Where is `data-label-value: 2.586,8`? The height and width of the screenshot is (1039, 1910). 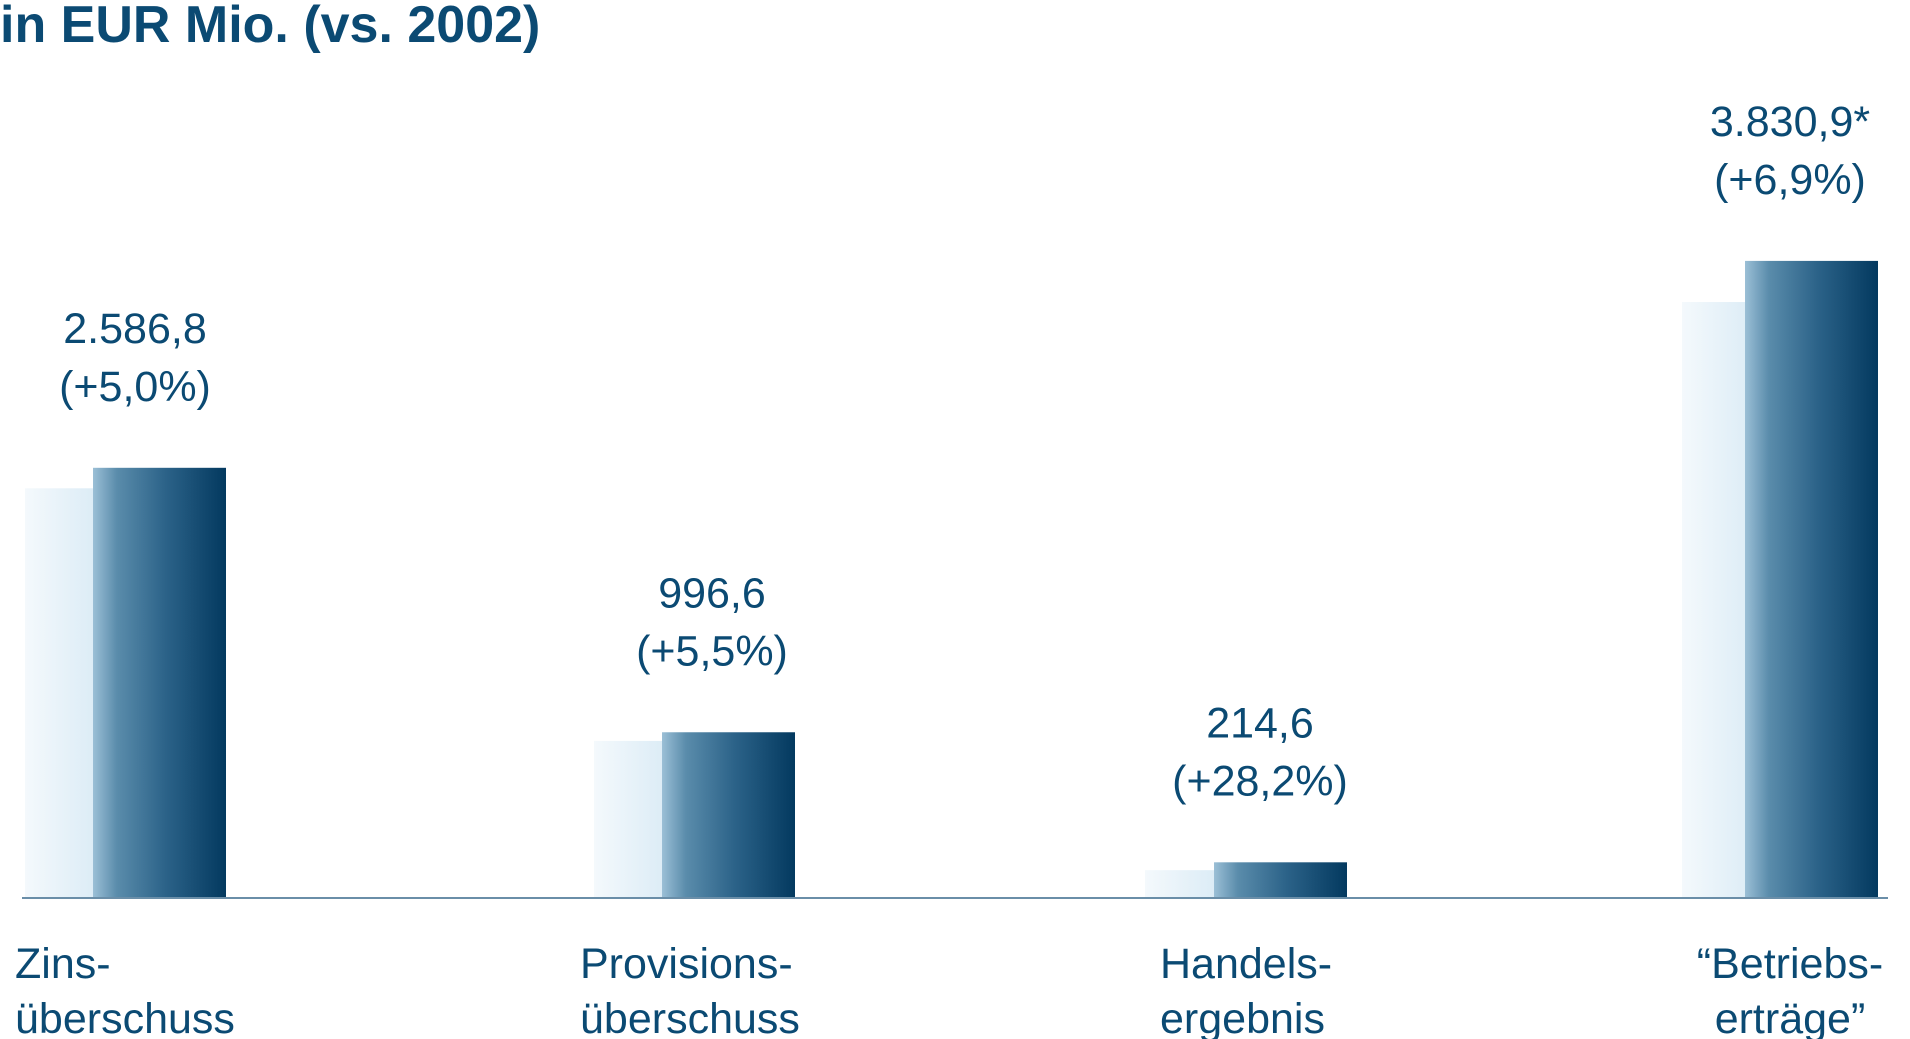
data-label-value: 2.586,8 is located at coordinates (134, 329).